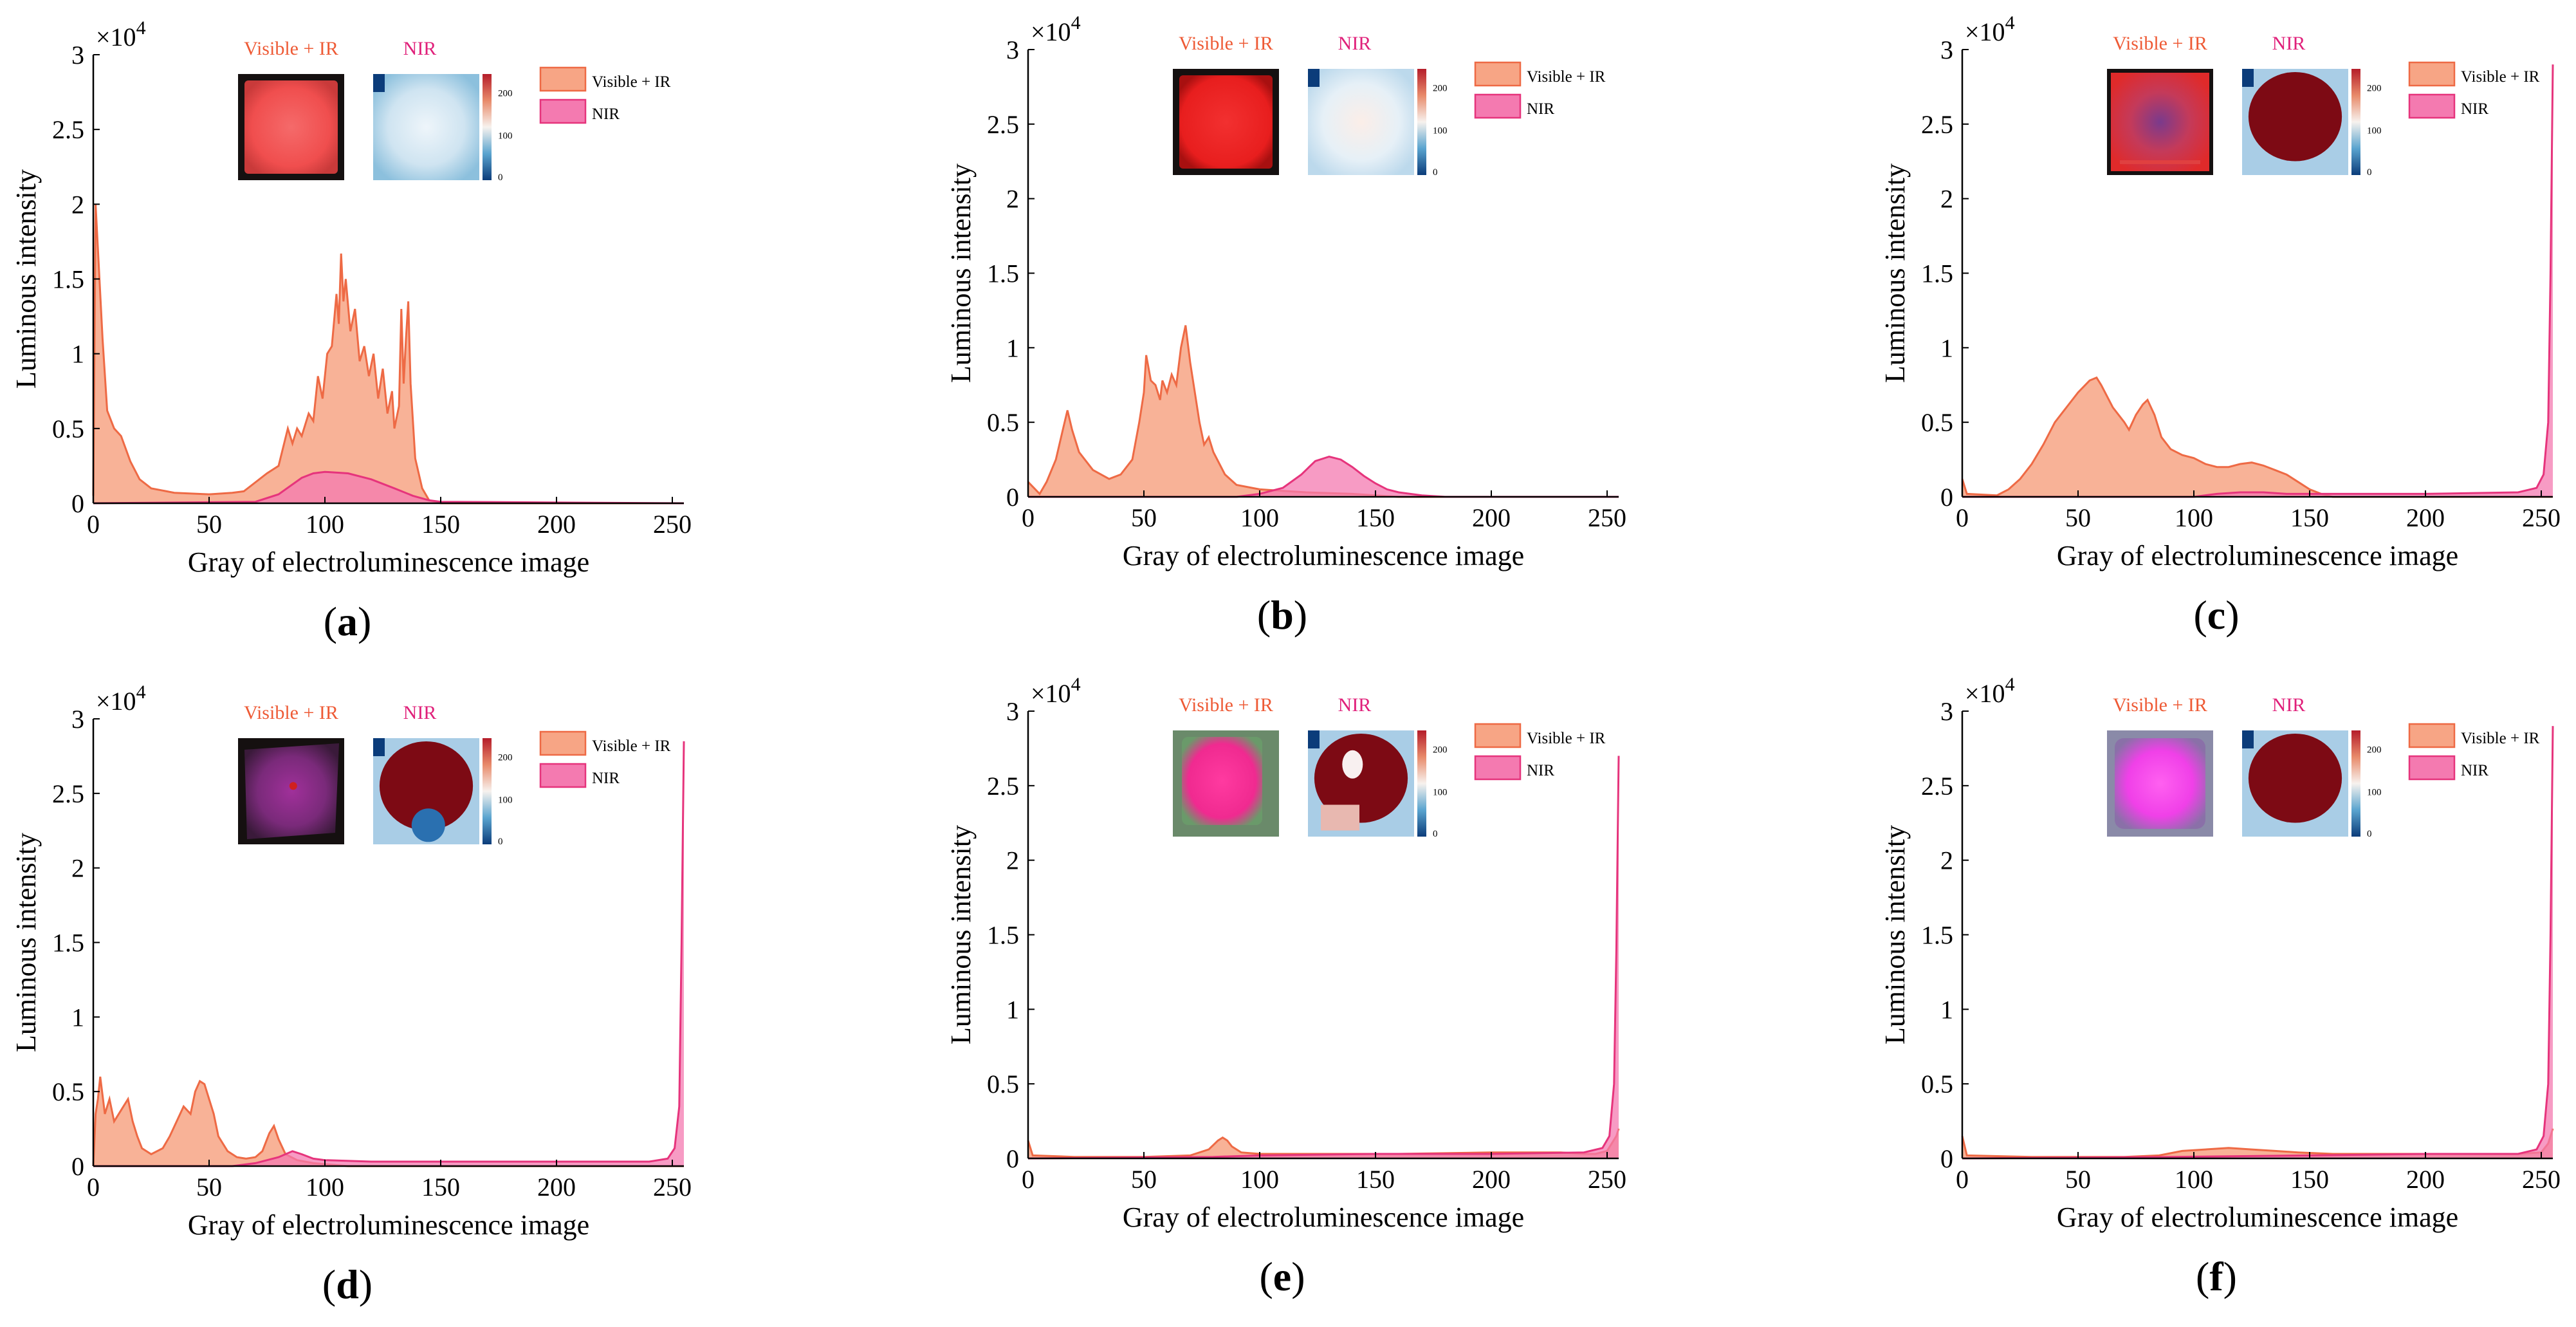 The height and width of the screenshot is (1327, 2576). What do you see at coordinates (348, 621) in the screenshot?
I see `panel-label: (a)` at bounding box center [348, 621].